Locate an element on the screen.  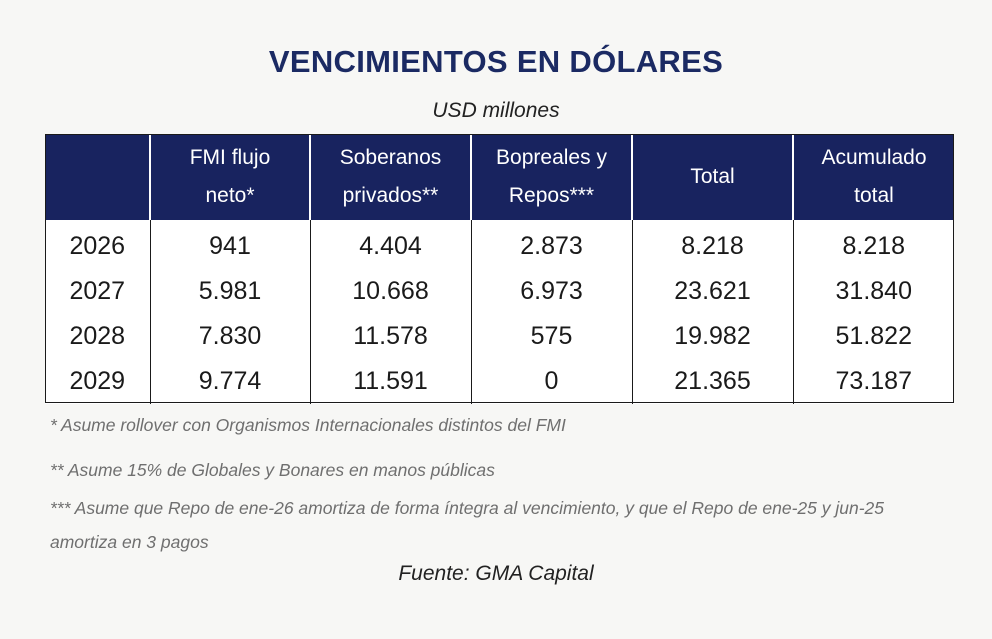
fmi-cell: 5.981 is located at coordinates (229, 291).